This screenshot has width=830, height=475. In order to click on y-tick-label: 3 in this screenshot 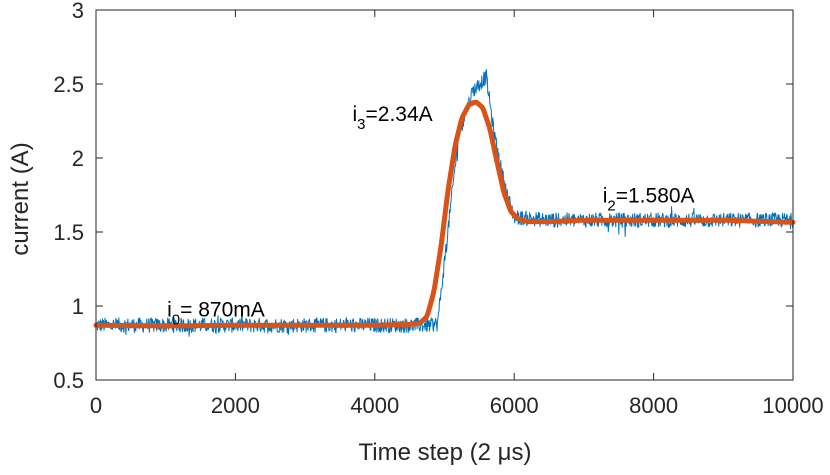, I will do `click(78, 11)`.